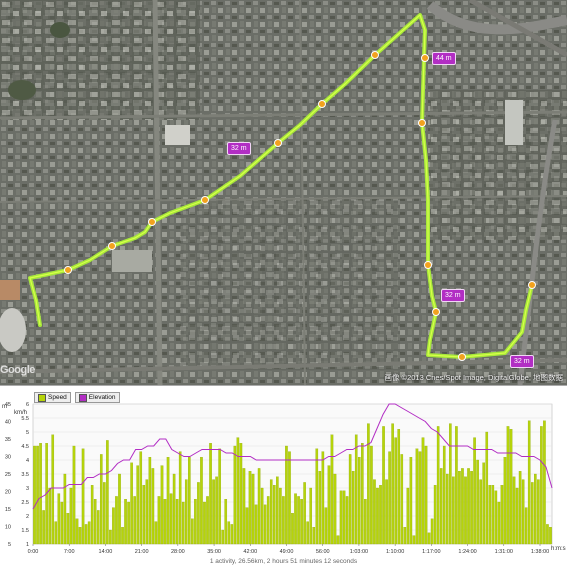 Image resolution: width=567 pixels, height=568 pixels. What do you see at coordinates (214, 552) in the screenshot?
I see `x-axis-tick-label: 35:00` at bounding box center [214, 552].